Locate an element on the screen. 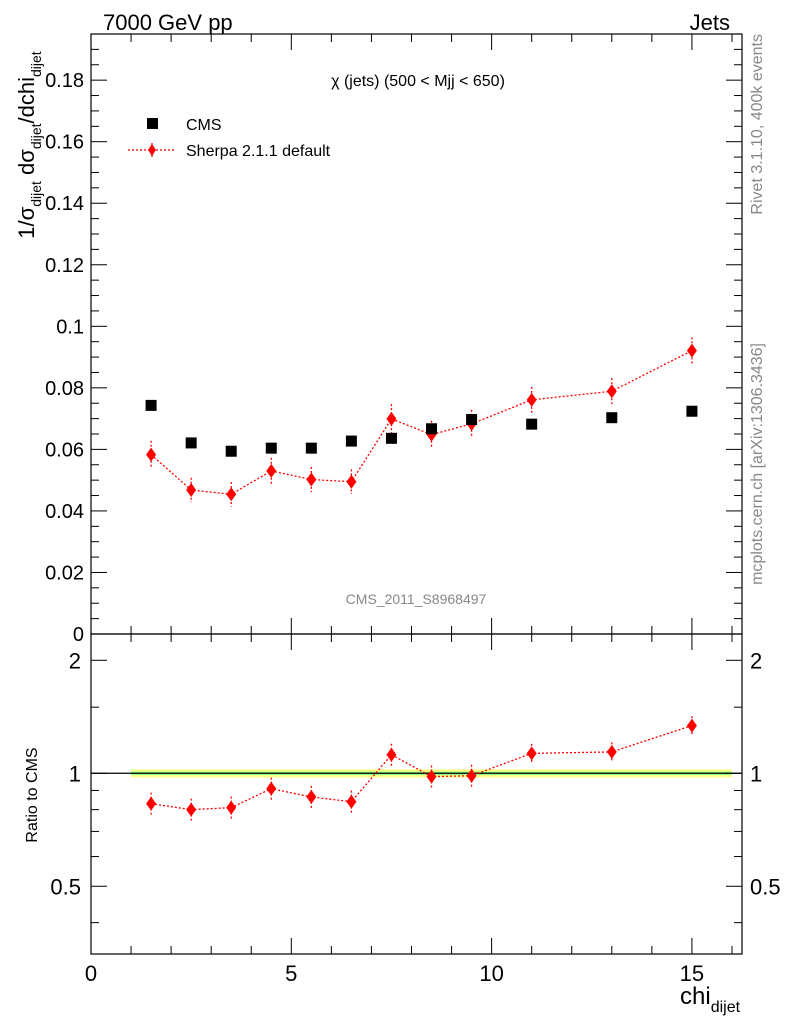 This screenshot has height=1024, width=786. main-ytick-label: 0.02 is located at coordinates (64, 573).